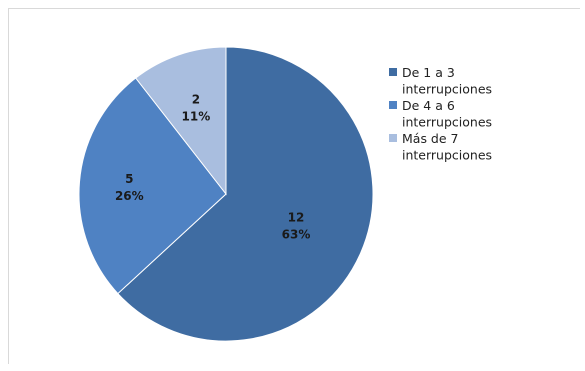  What do you see at coordinates (129, 179) in the screenshot?
I see `slice-value-label-2: 5` at bounding box center [129, 179].